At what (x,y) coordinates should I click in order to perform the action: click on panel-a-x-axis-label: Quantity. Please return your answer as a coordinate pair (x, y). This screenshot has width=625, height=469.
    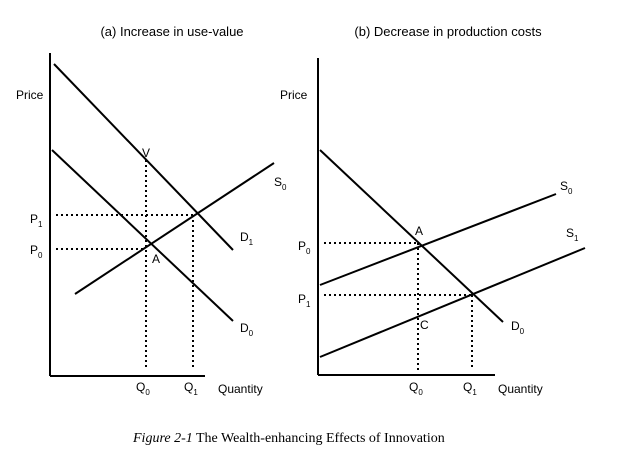
    Looking at the image, I should click on (240, 389).